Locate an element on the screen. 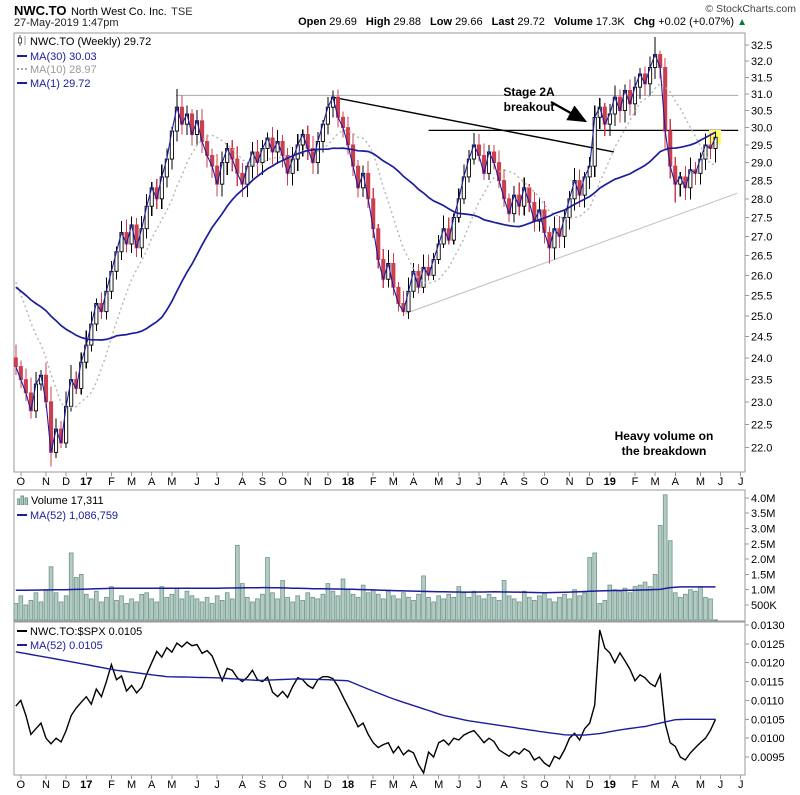 The image size is (800, 795). svg-text: 2.5M is located at coordinates (763, 545).